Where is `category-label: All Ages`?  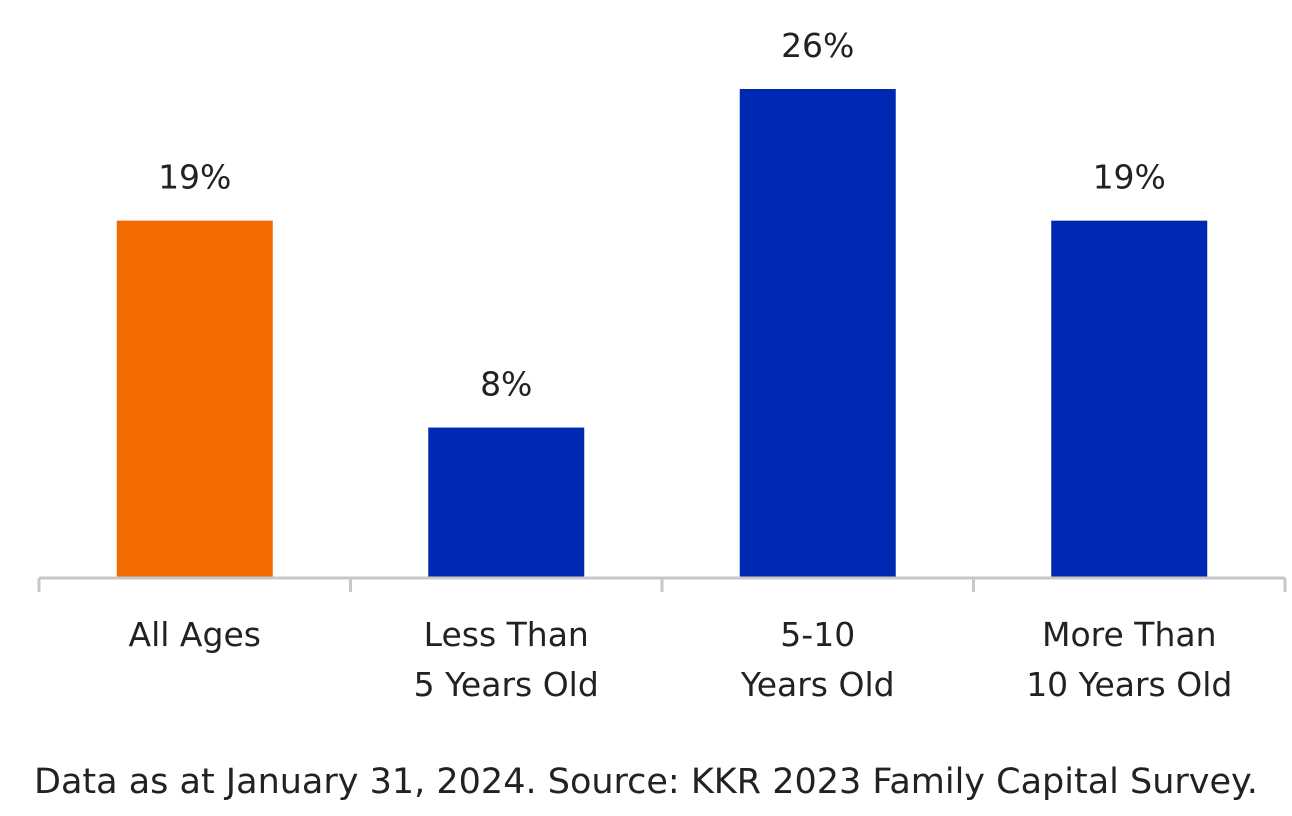 category-label: All Ages is located at coordinates (195, 634).